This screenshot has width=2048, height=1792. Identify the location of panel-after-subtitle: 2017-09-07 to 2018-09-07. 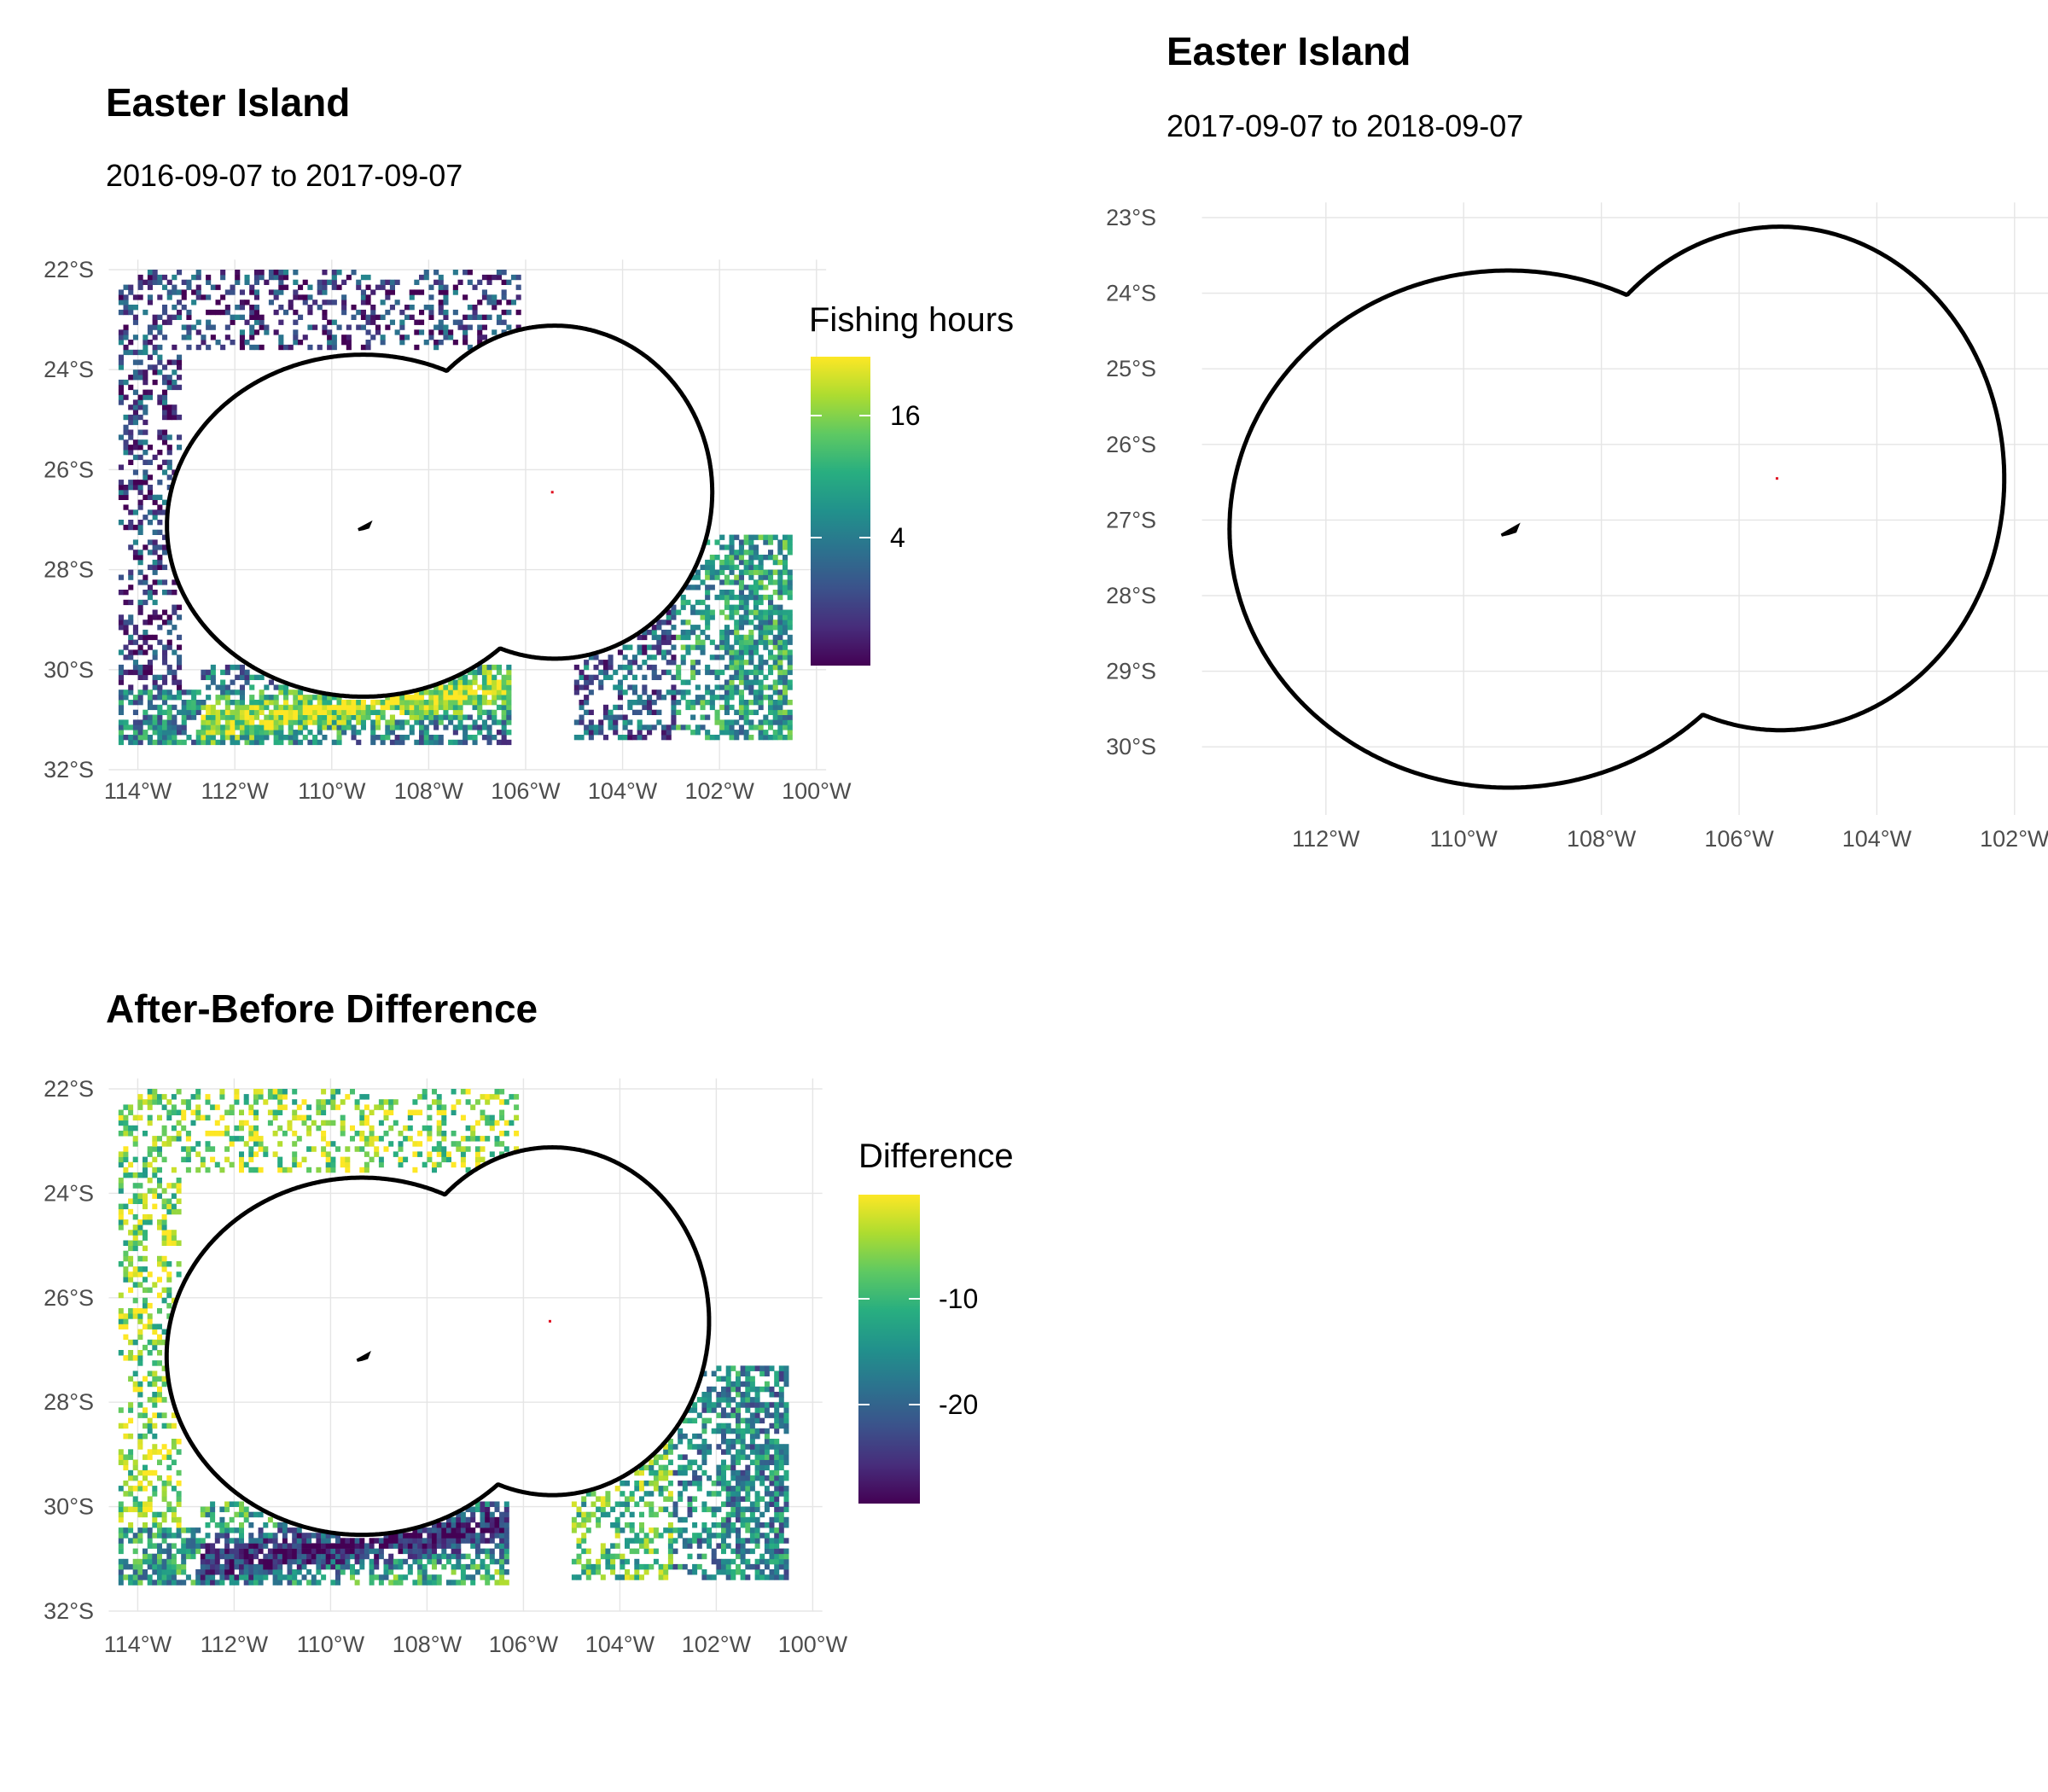
(1345, 126).